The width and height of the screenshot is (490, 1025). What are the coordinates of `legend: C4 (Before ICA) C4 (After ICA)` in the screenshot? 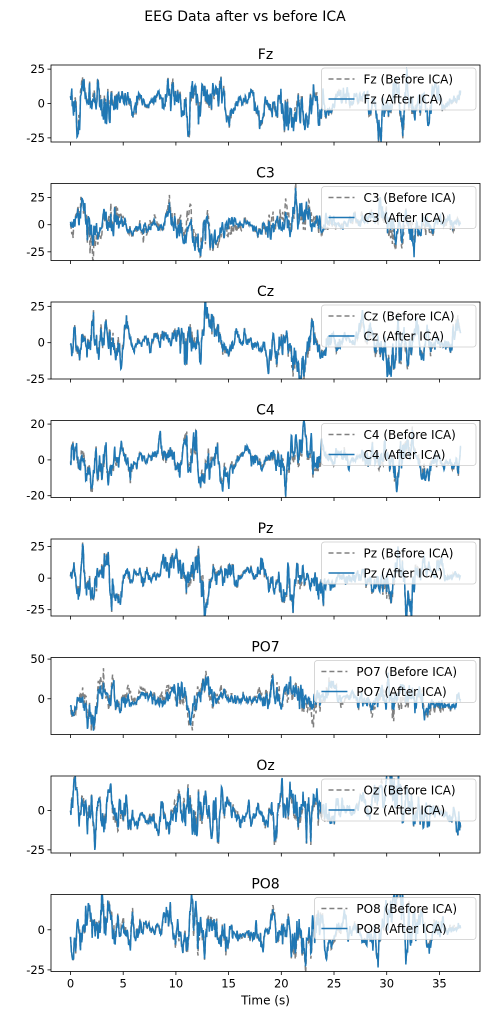 It's located at (399, 444).